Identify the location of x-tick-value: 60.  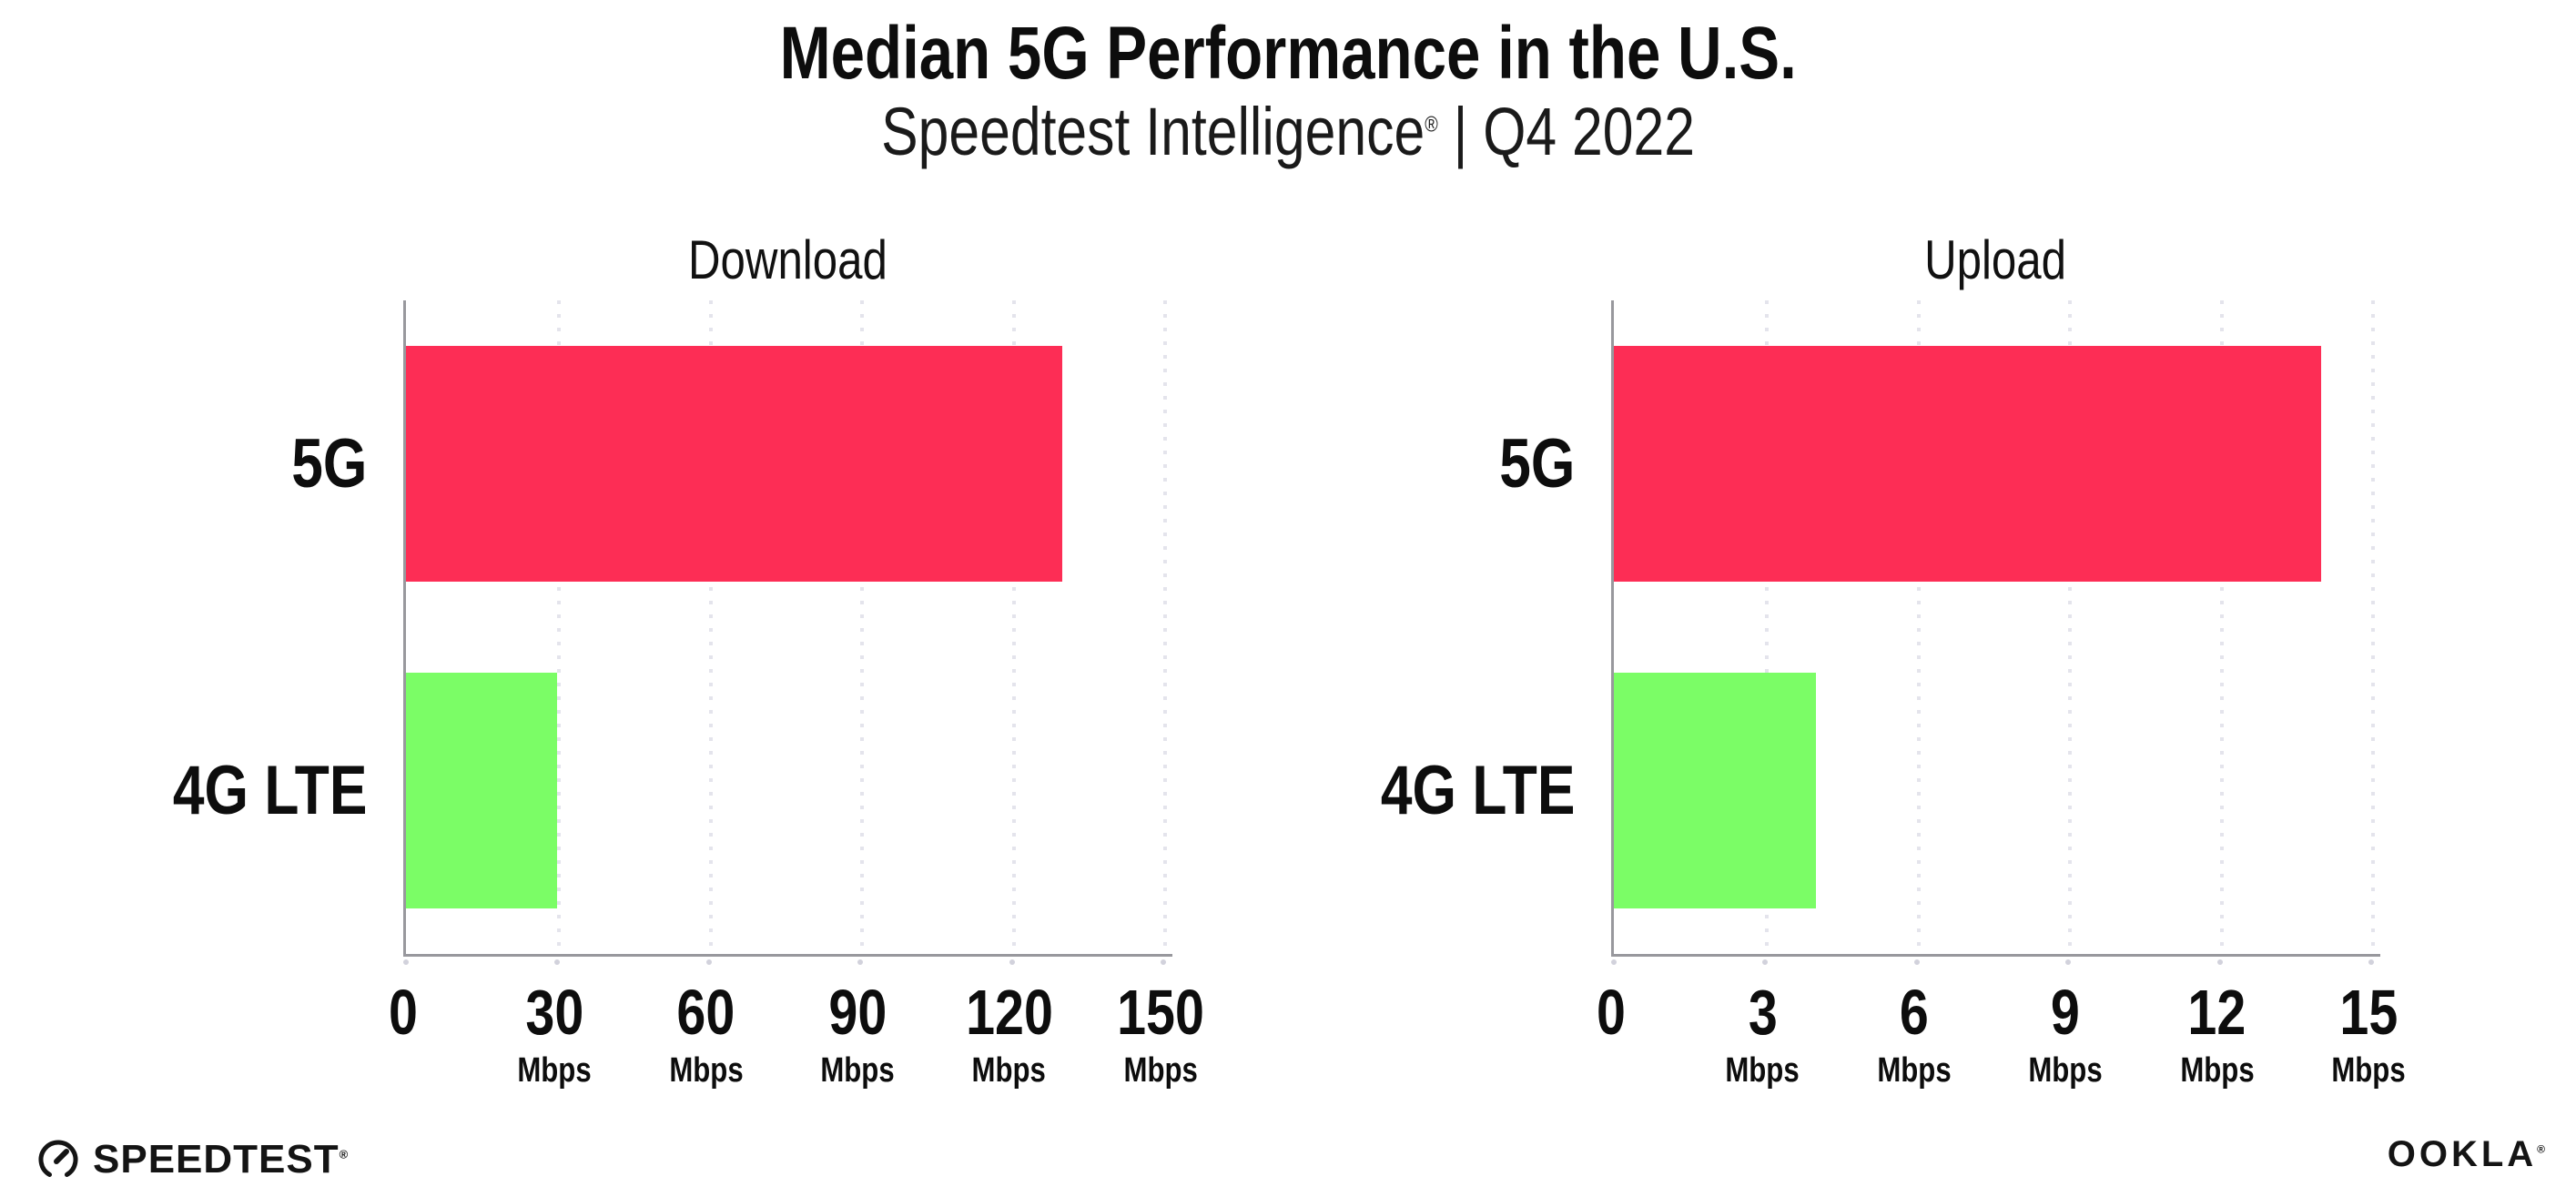
(705, 1012).